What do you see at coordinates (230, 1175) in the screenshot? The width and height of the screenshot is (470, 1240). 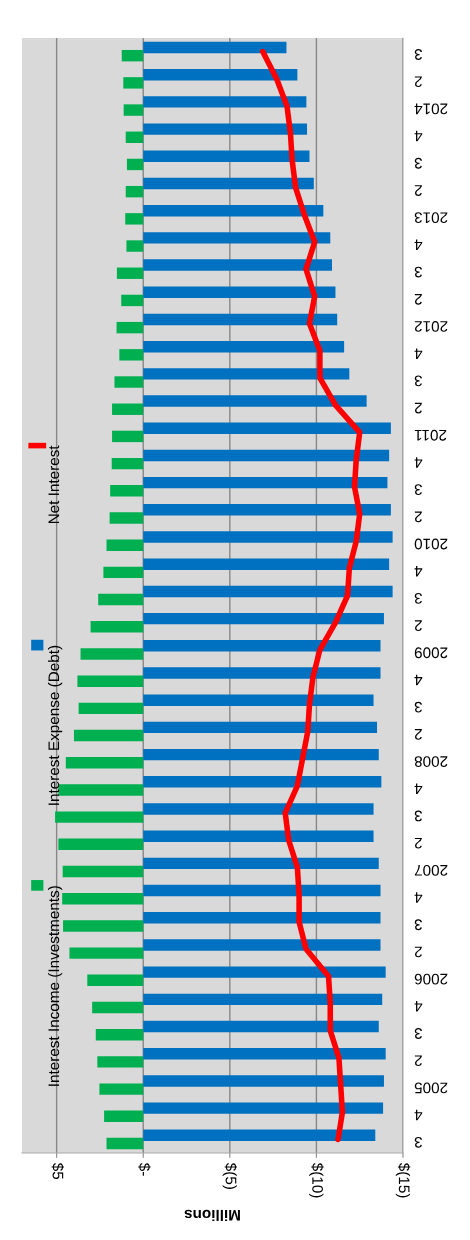 I see `x-tick-label: $(5)` at bounding box center [230, 1175].